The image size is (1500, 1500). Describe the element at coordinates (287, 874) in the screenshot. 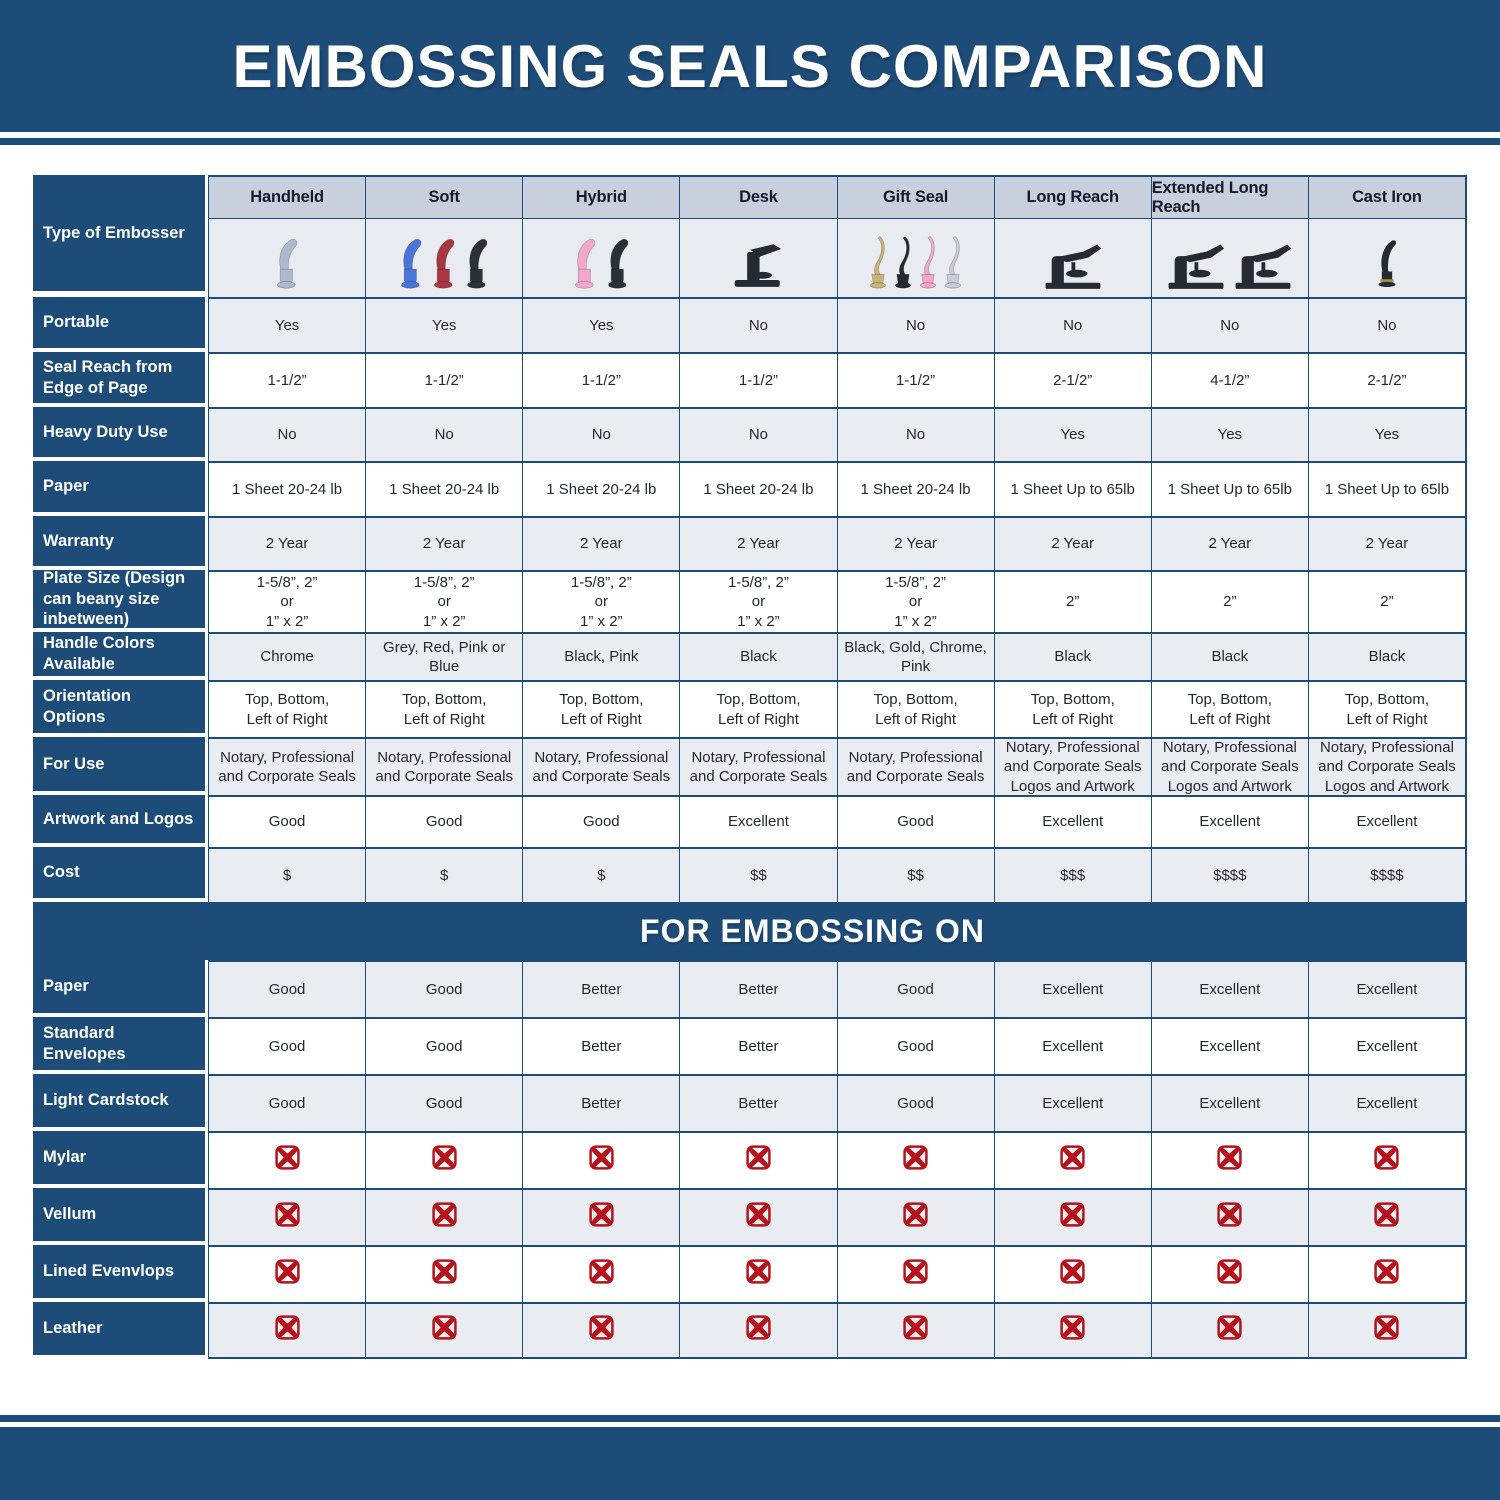

I see `table-cell: $` at that location.